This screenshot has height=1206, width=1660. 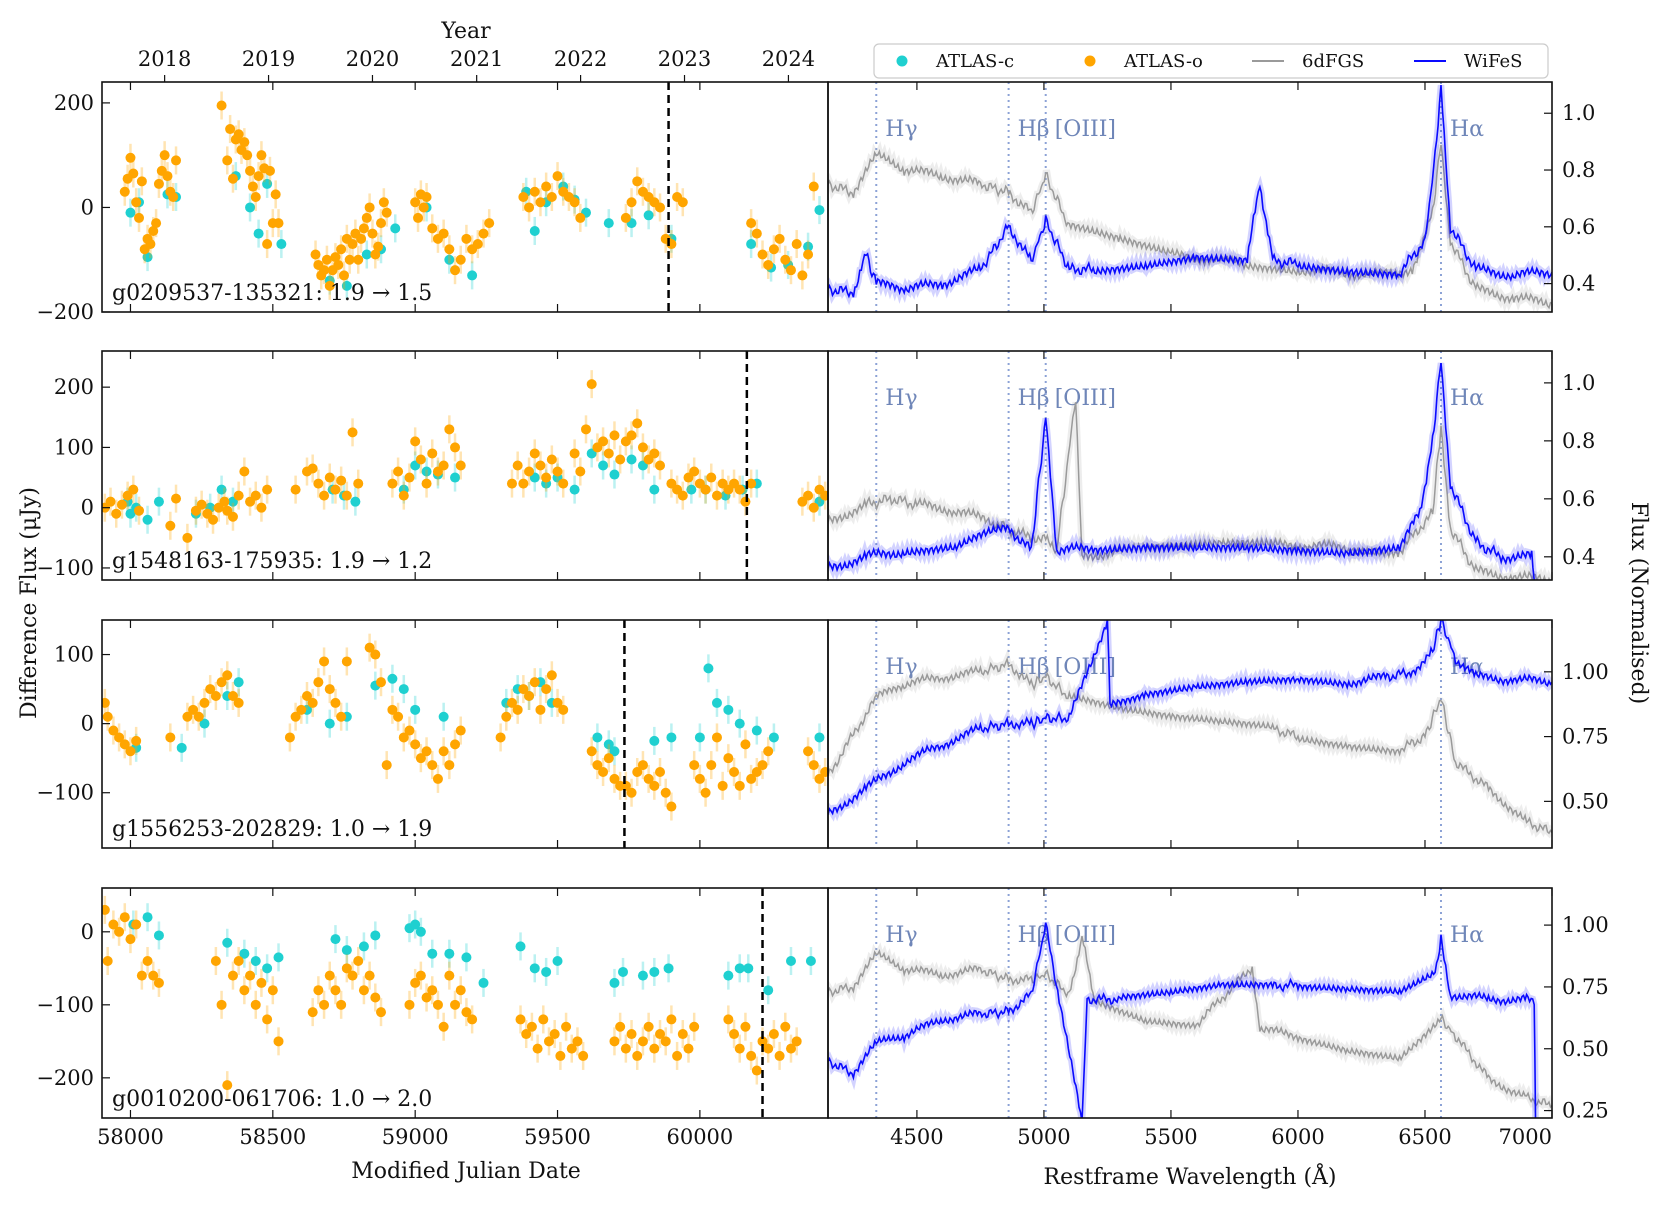 What do you see at coordinates (74, 103) in the screenshot?
I see `lc-ytick-label: 200` at bounding box center [74, 103].